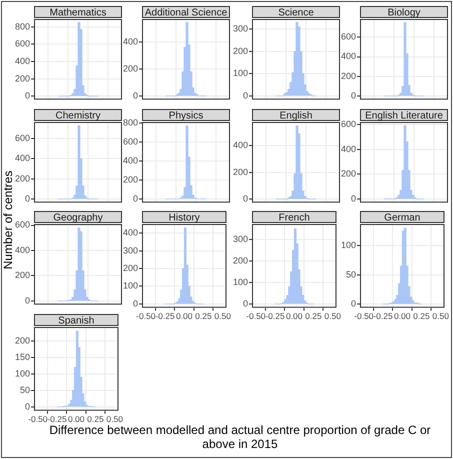  What do you see at coordinates (78, 12) in the screenshot?
I see `chart-title: Mathematics` at bounding box center [78, 12].